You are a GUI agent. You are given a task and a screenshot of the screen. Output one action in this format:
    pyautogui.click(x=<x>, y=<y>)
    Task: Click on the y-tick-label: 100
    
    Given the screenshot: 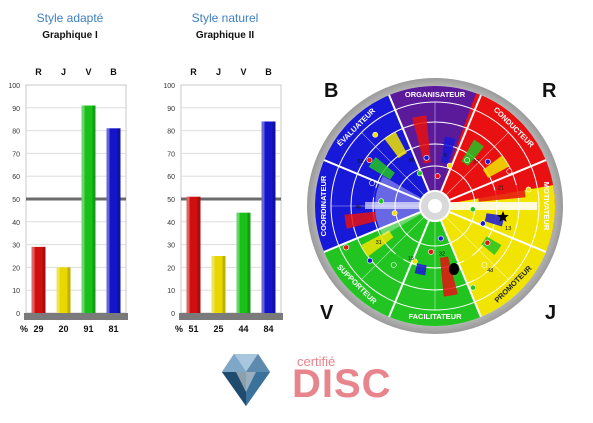 What is the action you would take?
    pyautogui.click(x=169, y=86)
    